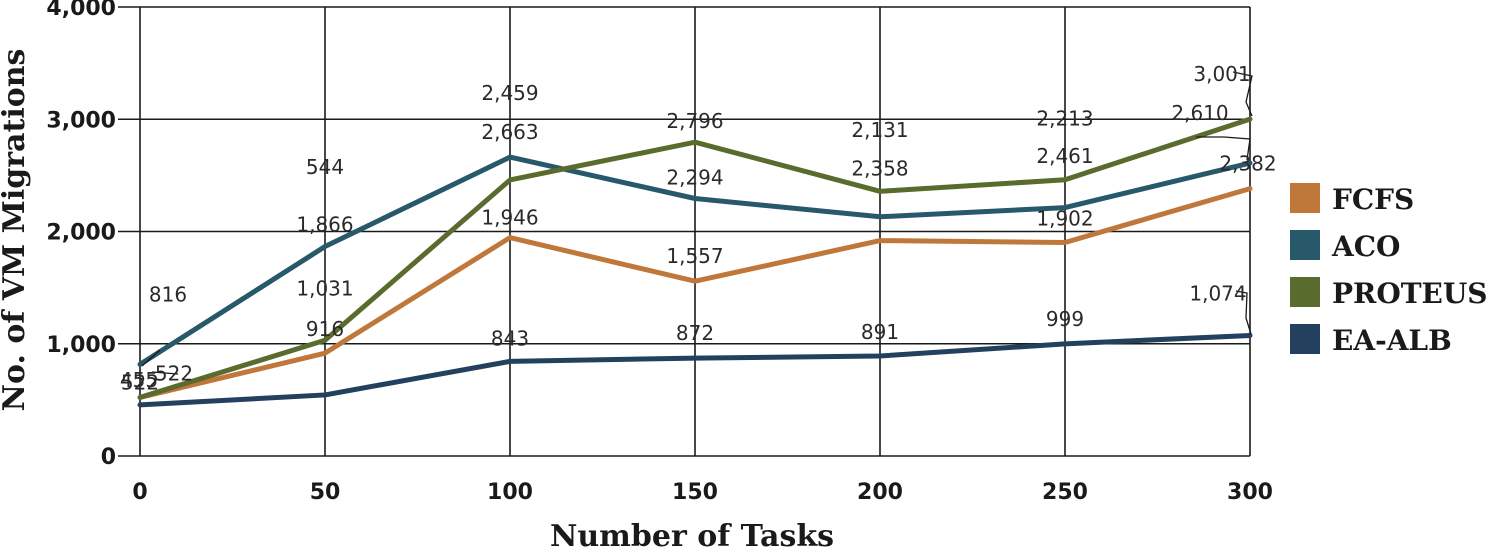  Describe the element at coordinates (1065, 319) in the screenshot. I see `data-label: 999` at that location.